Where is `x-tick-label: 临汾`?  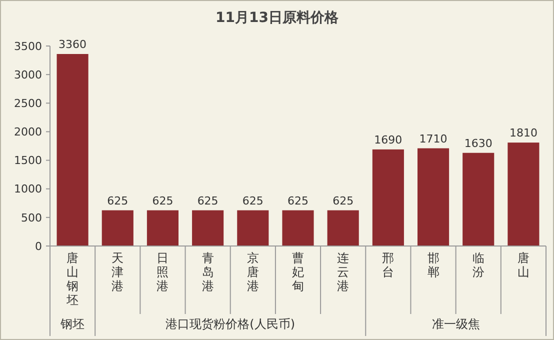
x-tick-label: 临汾 is located at coordinates (478, 265).